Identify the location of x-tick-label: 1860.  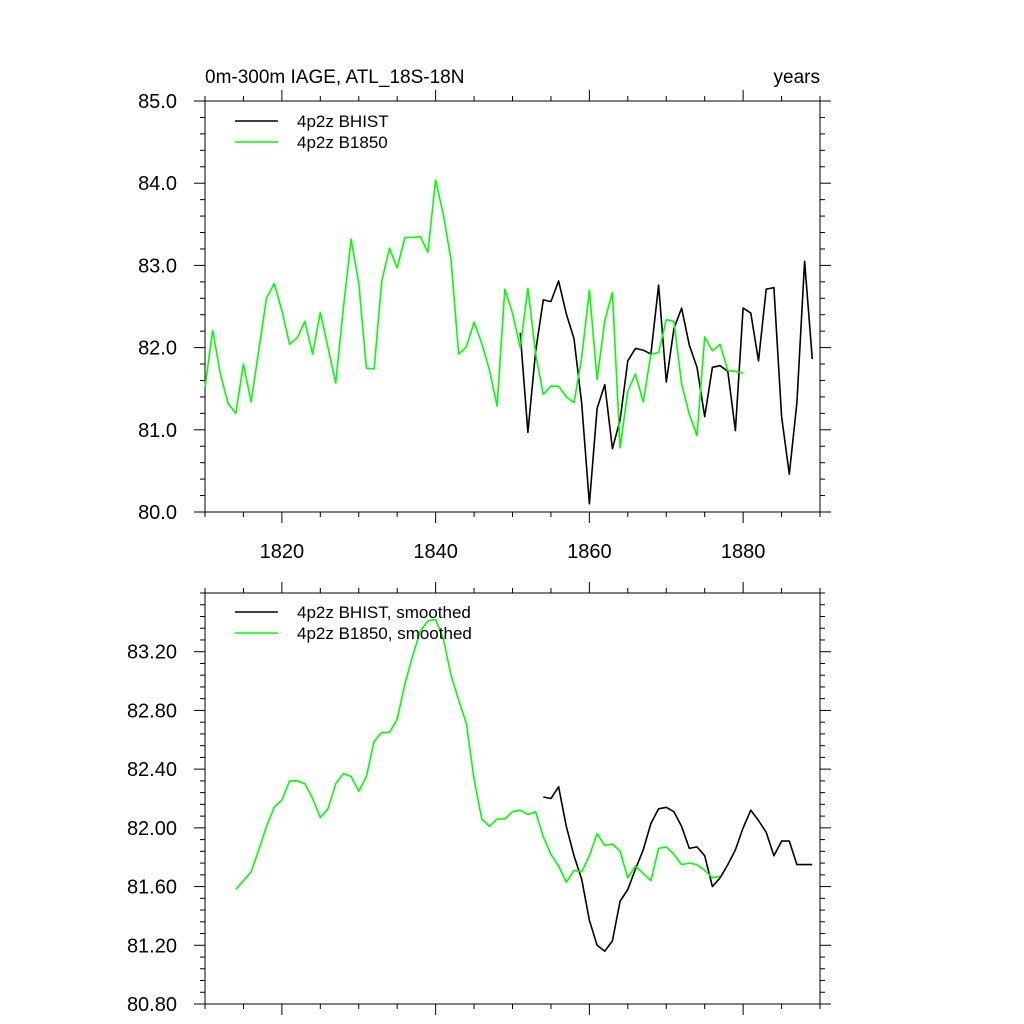
(589, 552).